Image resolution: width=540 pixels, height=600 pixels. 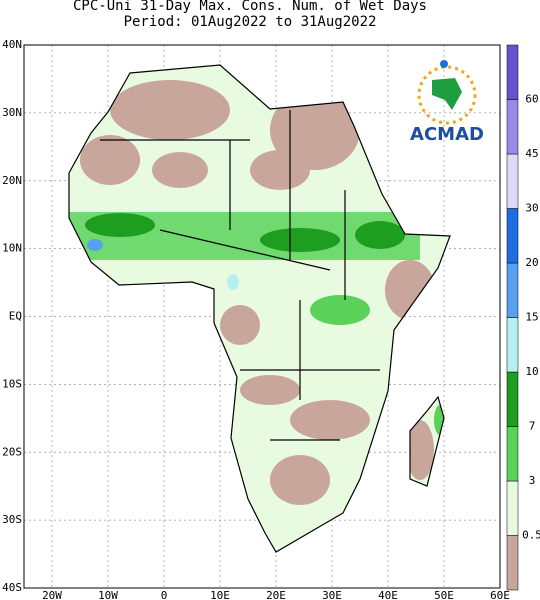 What do you see at coordinates (108, 594) in the screenshot?
I see `lon-label: 10W` at bounding box center [108, 594].